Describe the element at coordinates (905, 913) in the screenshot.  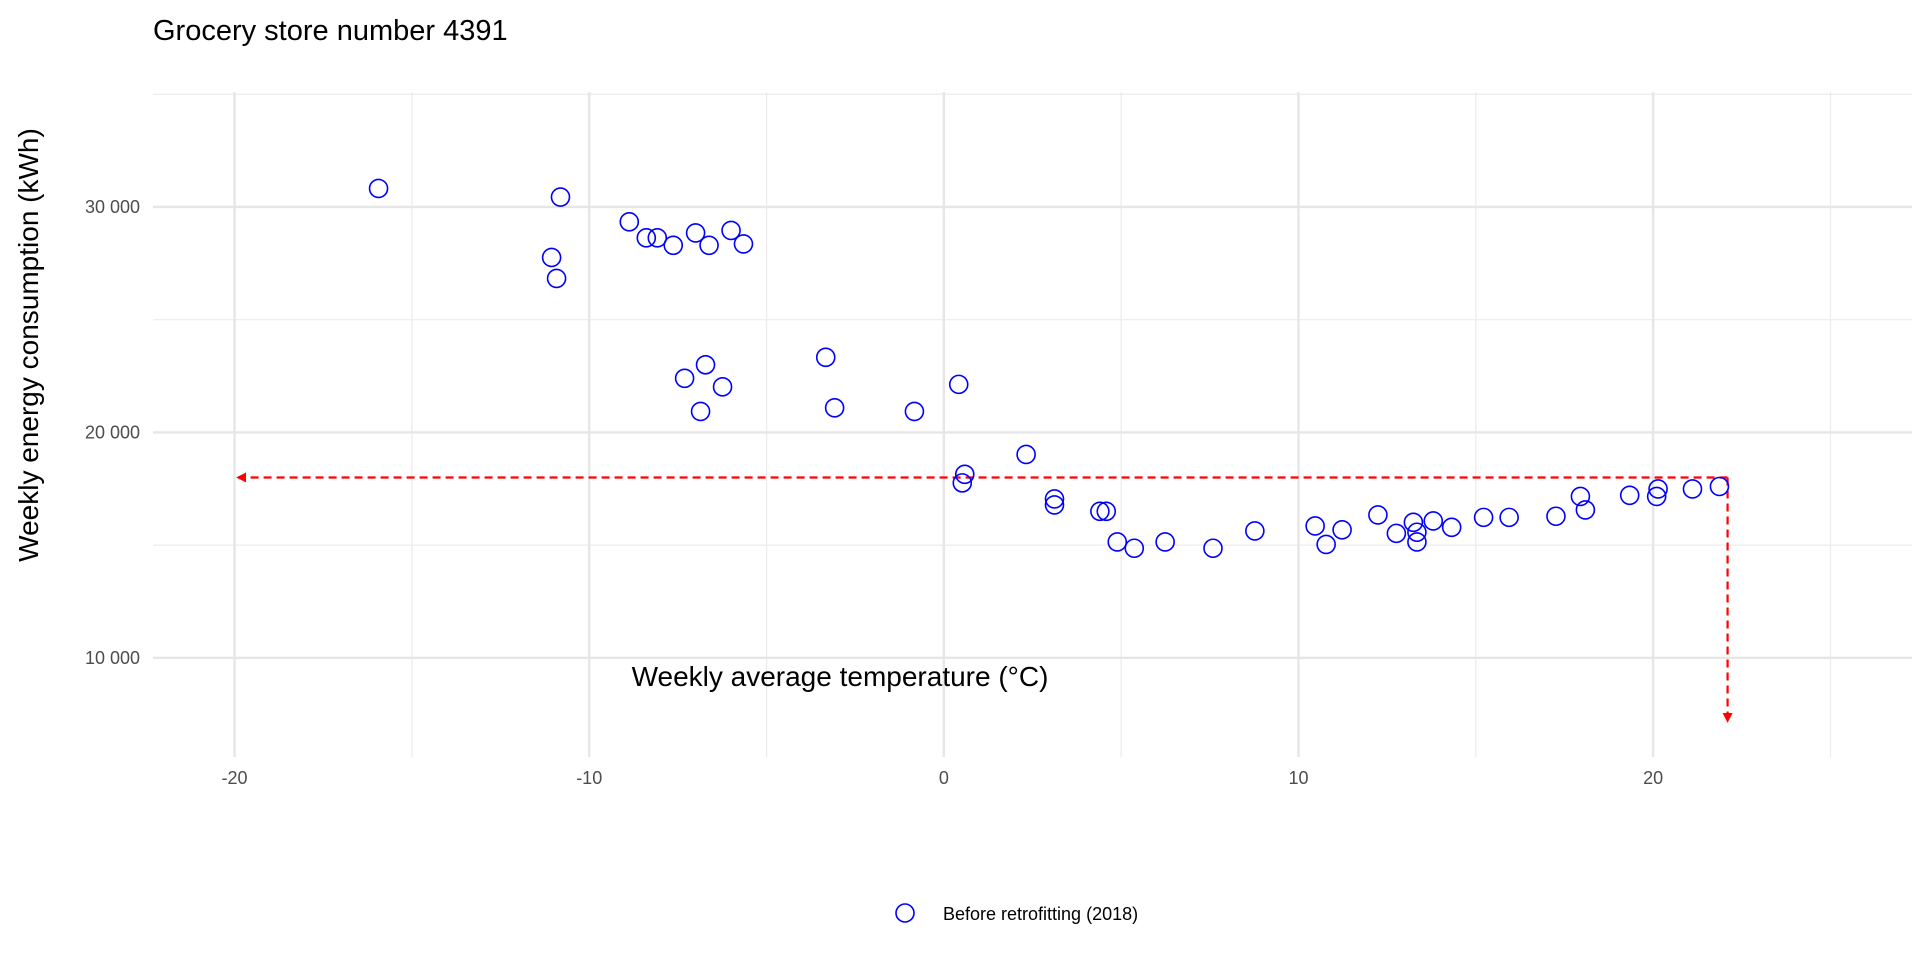
I see `legend-marker` at that location.